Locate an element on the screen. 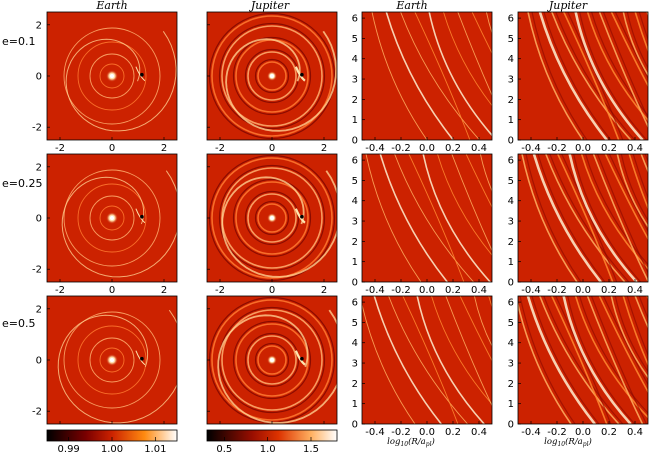  st-xtick-r3-c3-0: -0.4 is located at coordinates (375, 432).